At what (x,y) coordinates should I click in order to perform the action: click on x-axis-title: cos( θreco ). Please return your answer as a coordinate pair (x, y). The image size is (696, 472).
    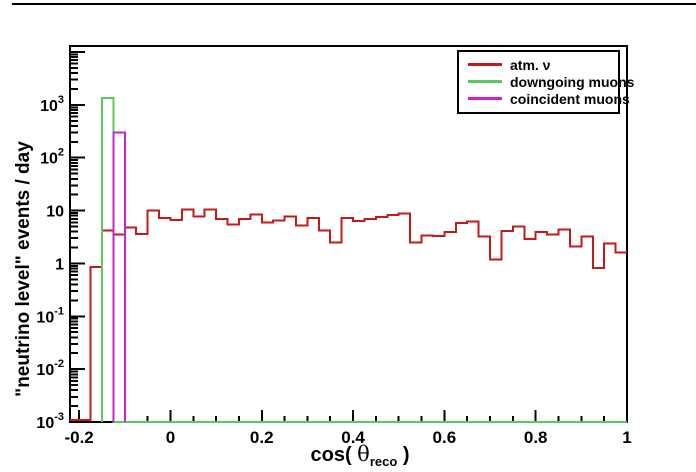
    Looking at the image, I should click on (360, 455).